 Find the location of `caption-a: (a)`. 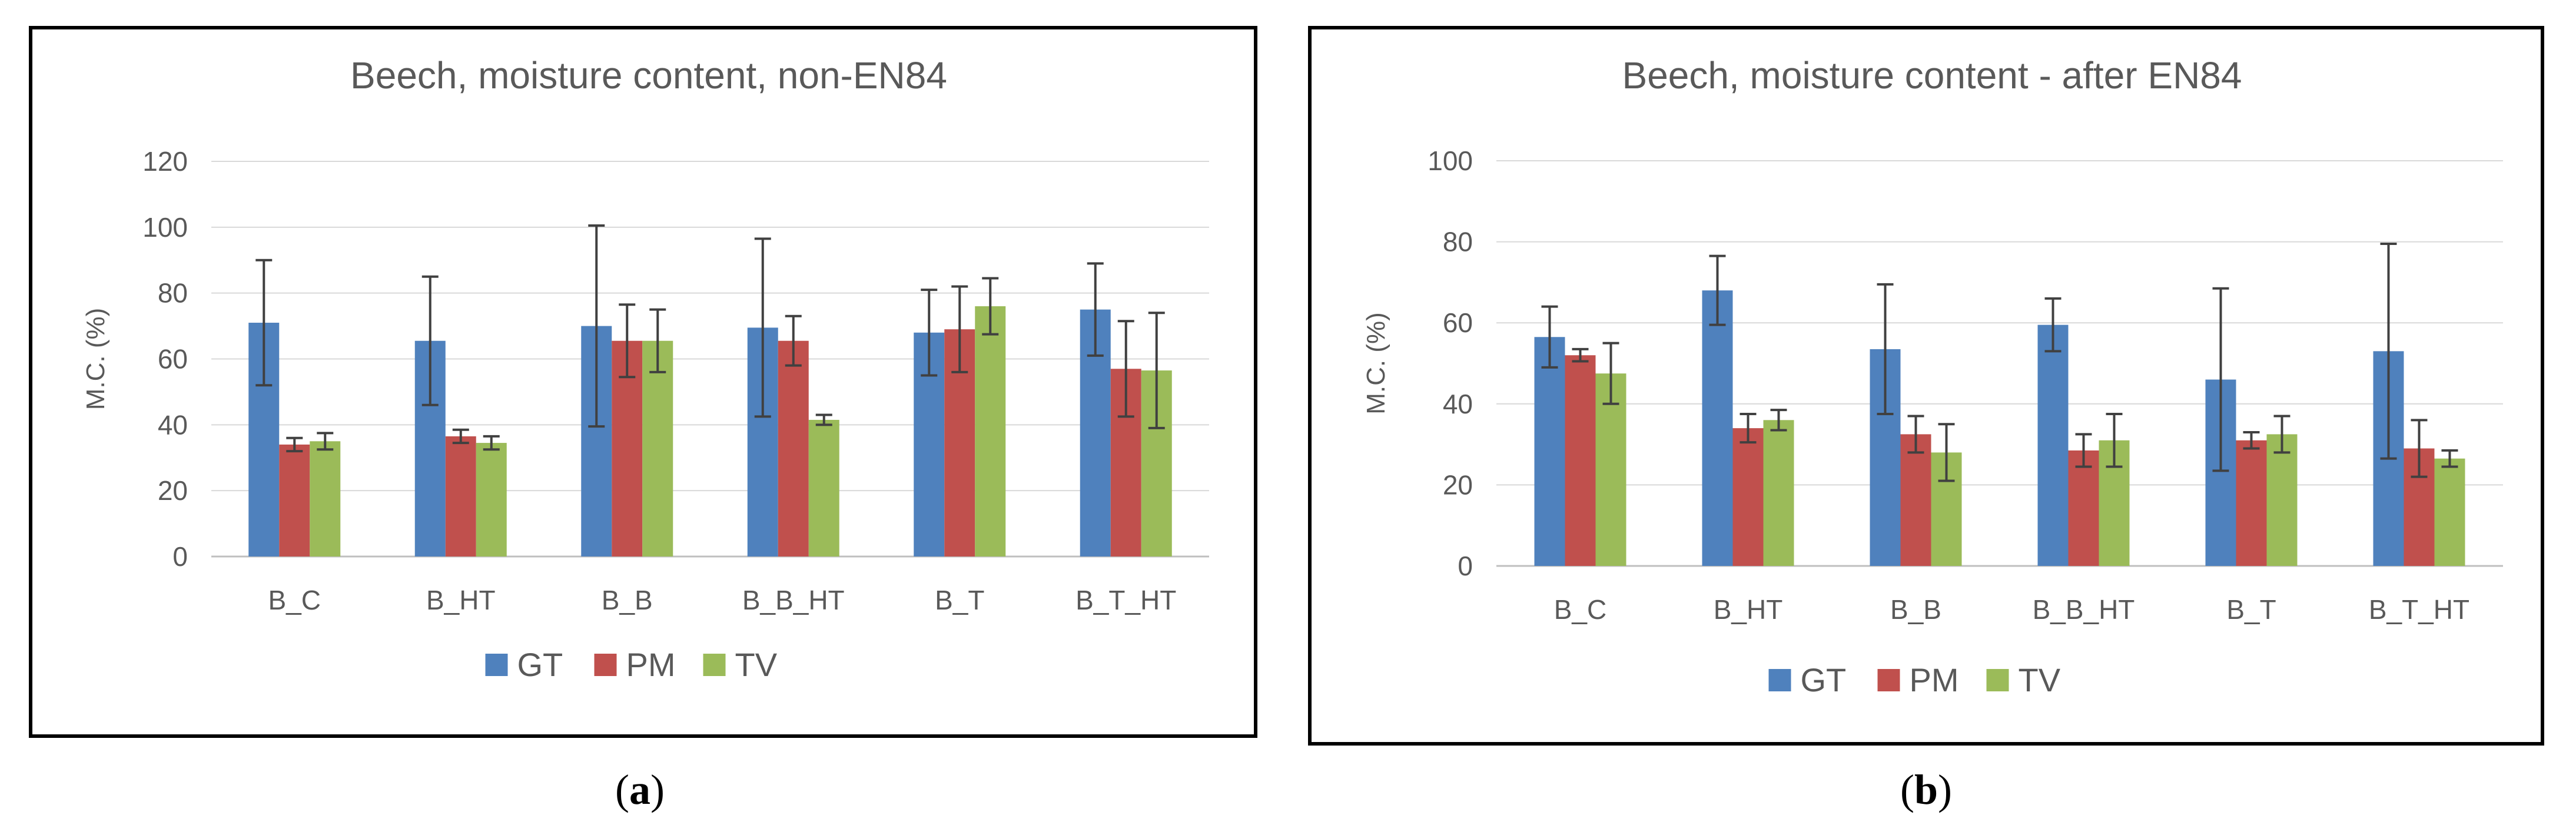

caption-a: (a) is located at coordinates (640, 789).